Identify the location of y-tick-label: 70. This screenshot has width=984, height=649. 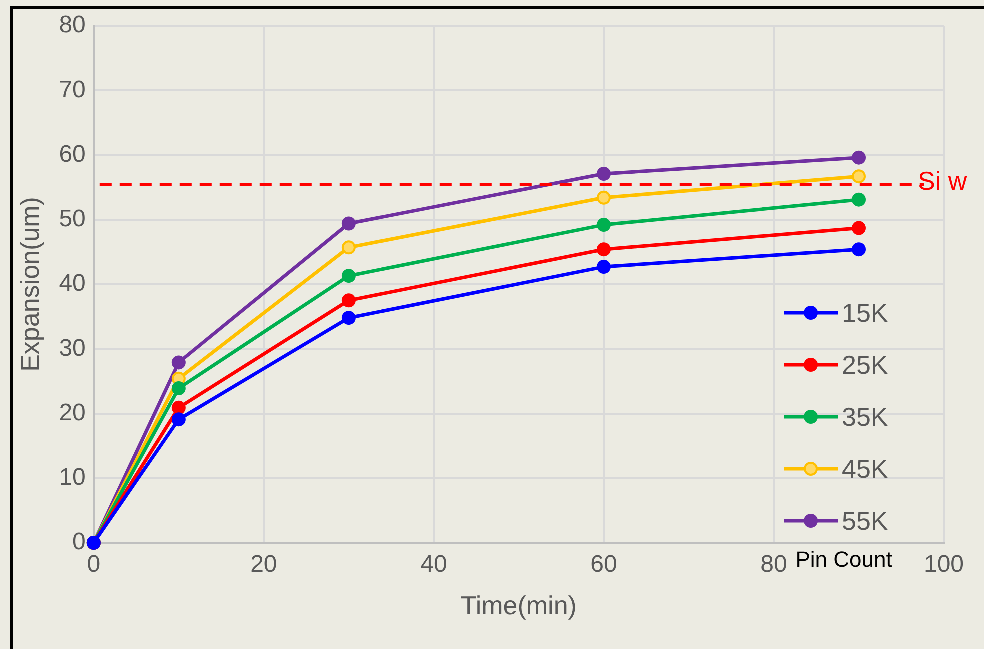
(72, 90).